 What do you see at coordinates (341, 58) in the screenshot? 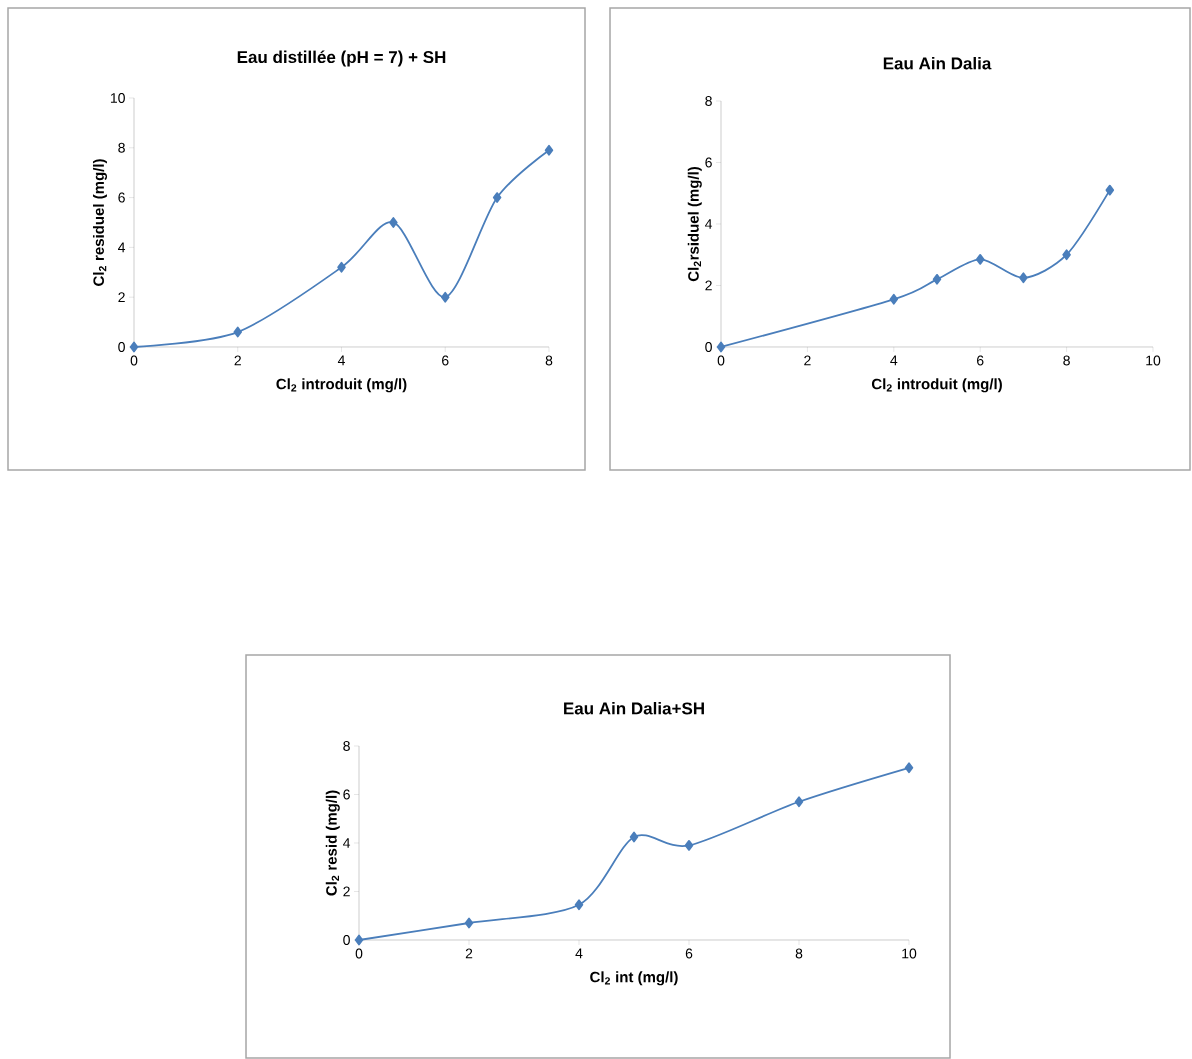
I see `chart-title: Eau distillée (pH = 7) + SH` at bounding box center [341, 58].